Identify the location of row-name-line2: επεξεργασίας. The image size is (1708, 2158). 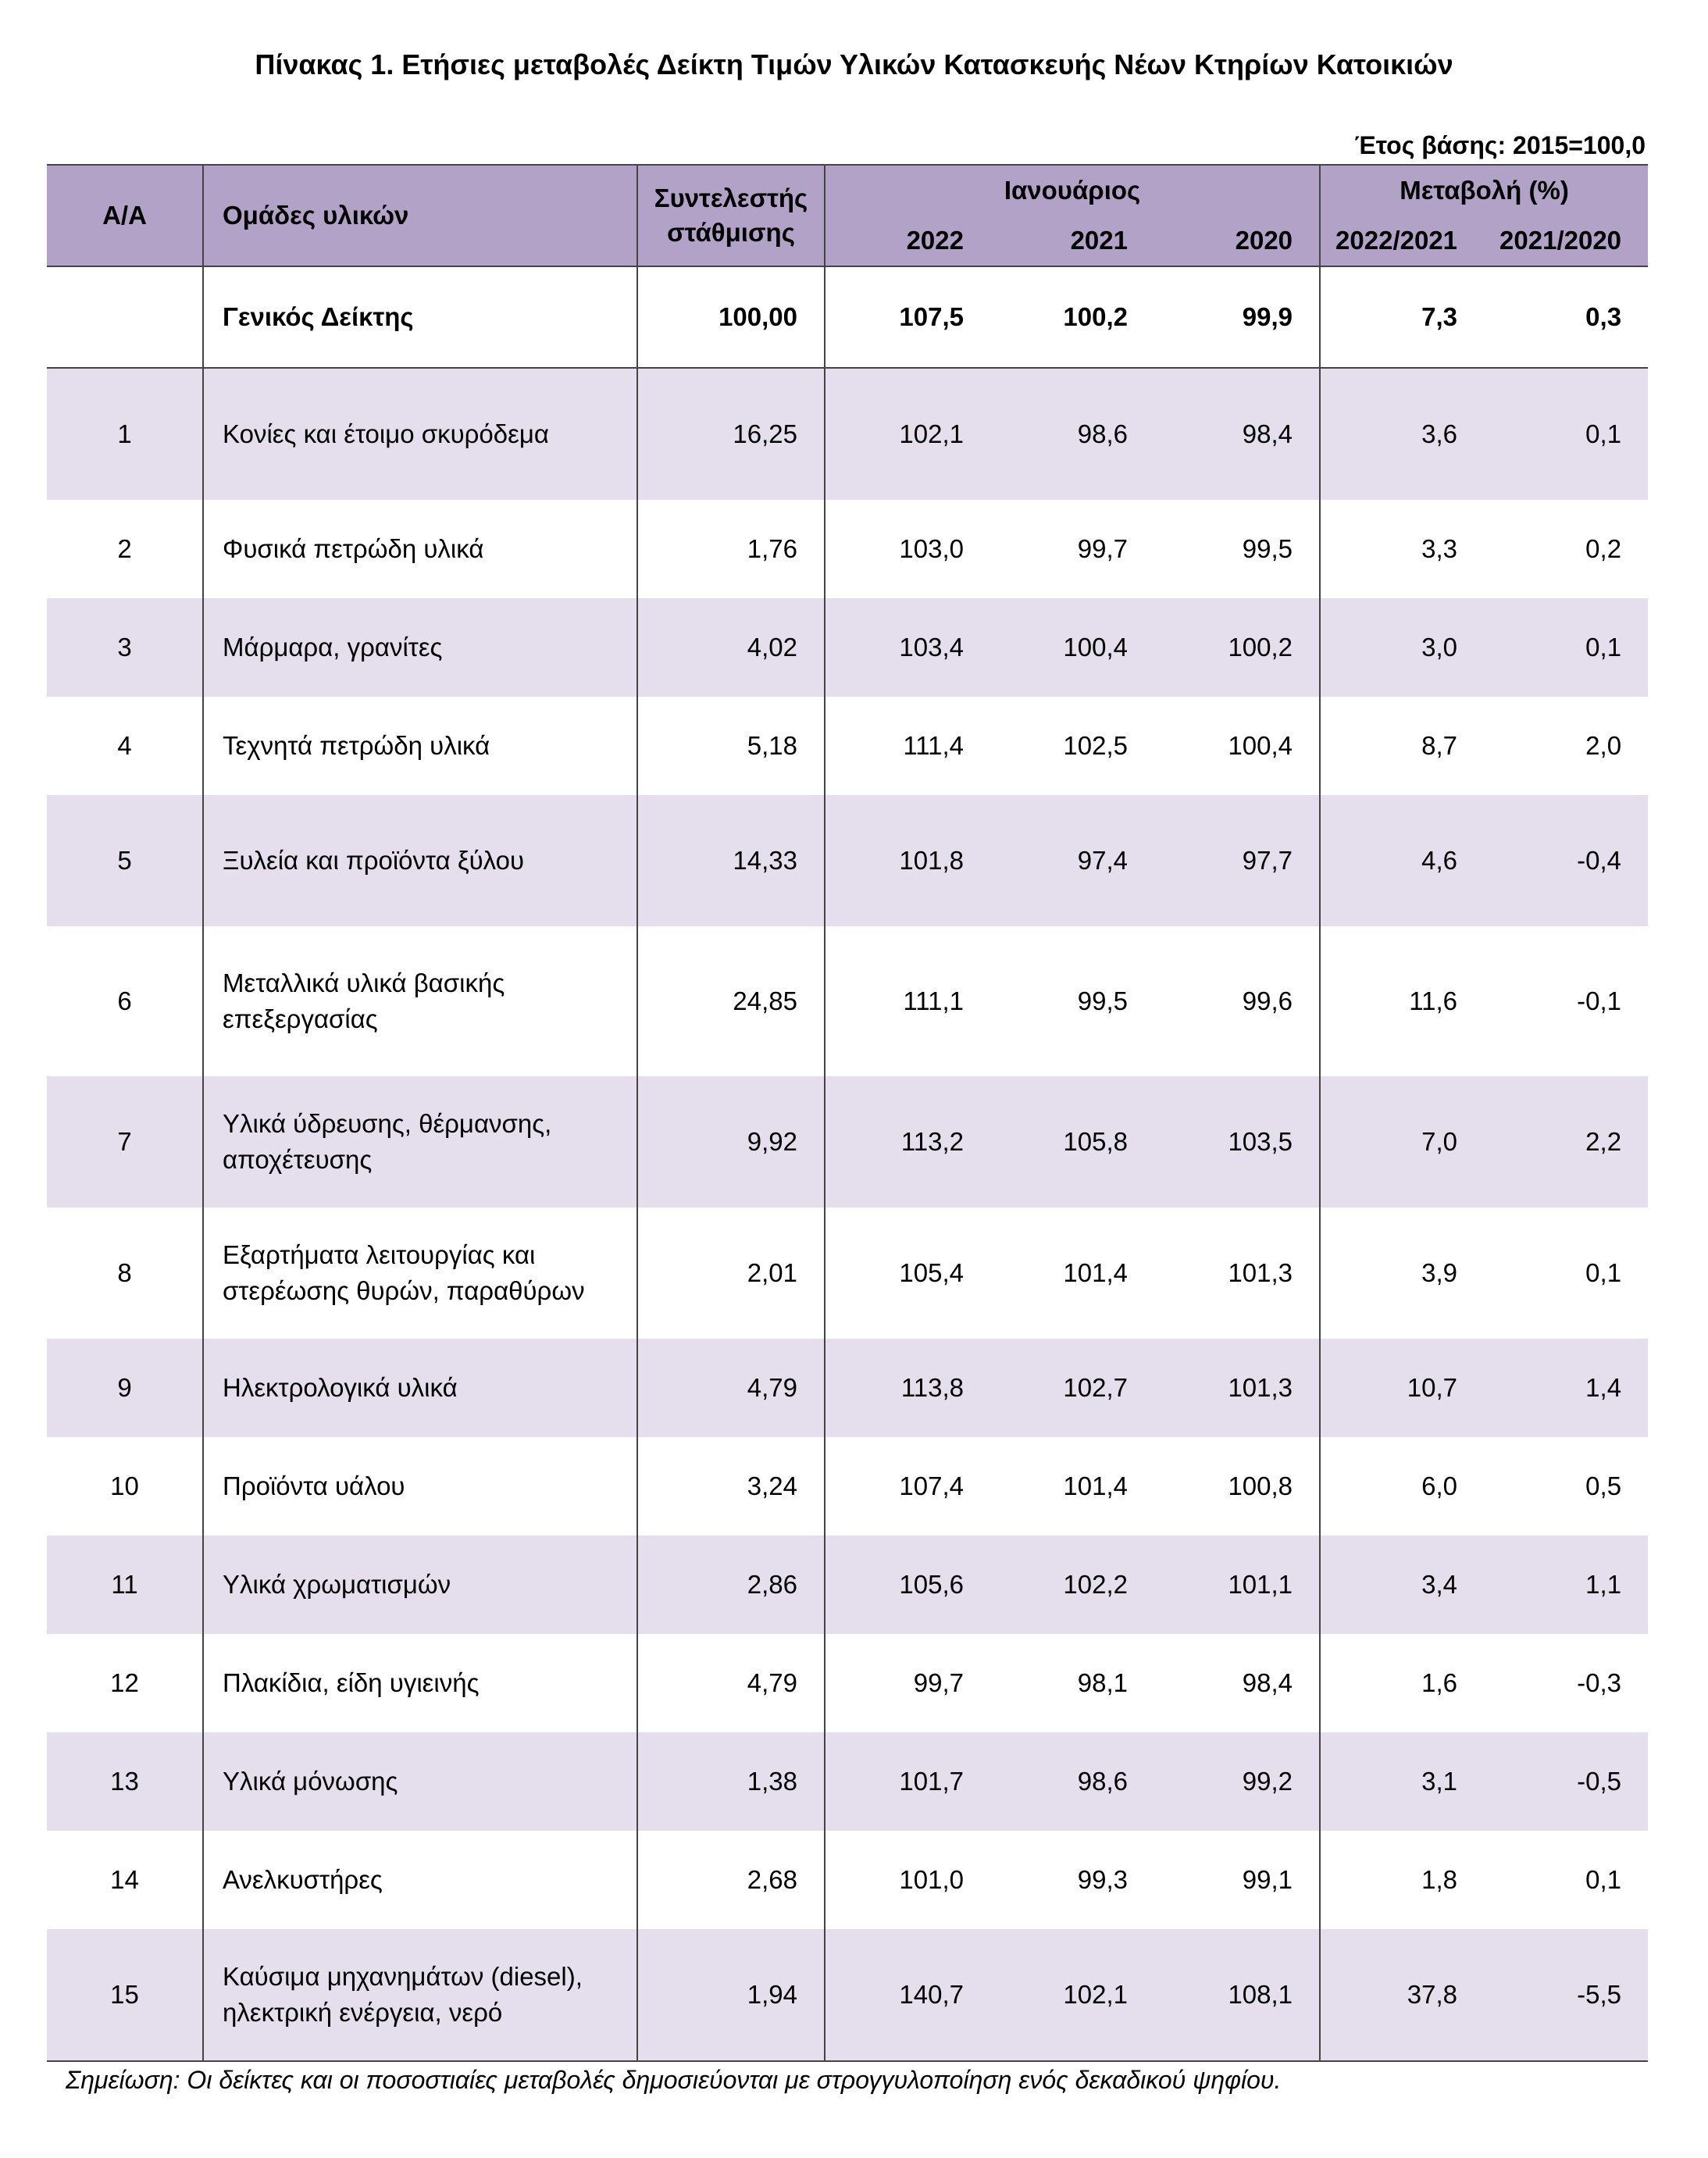
(300, 1018).